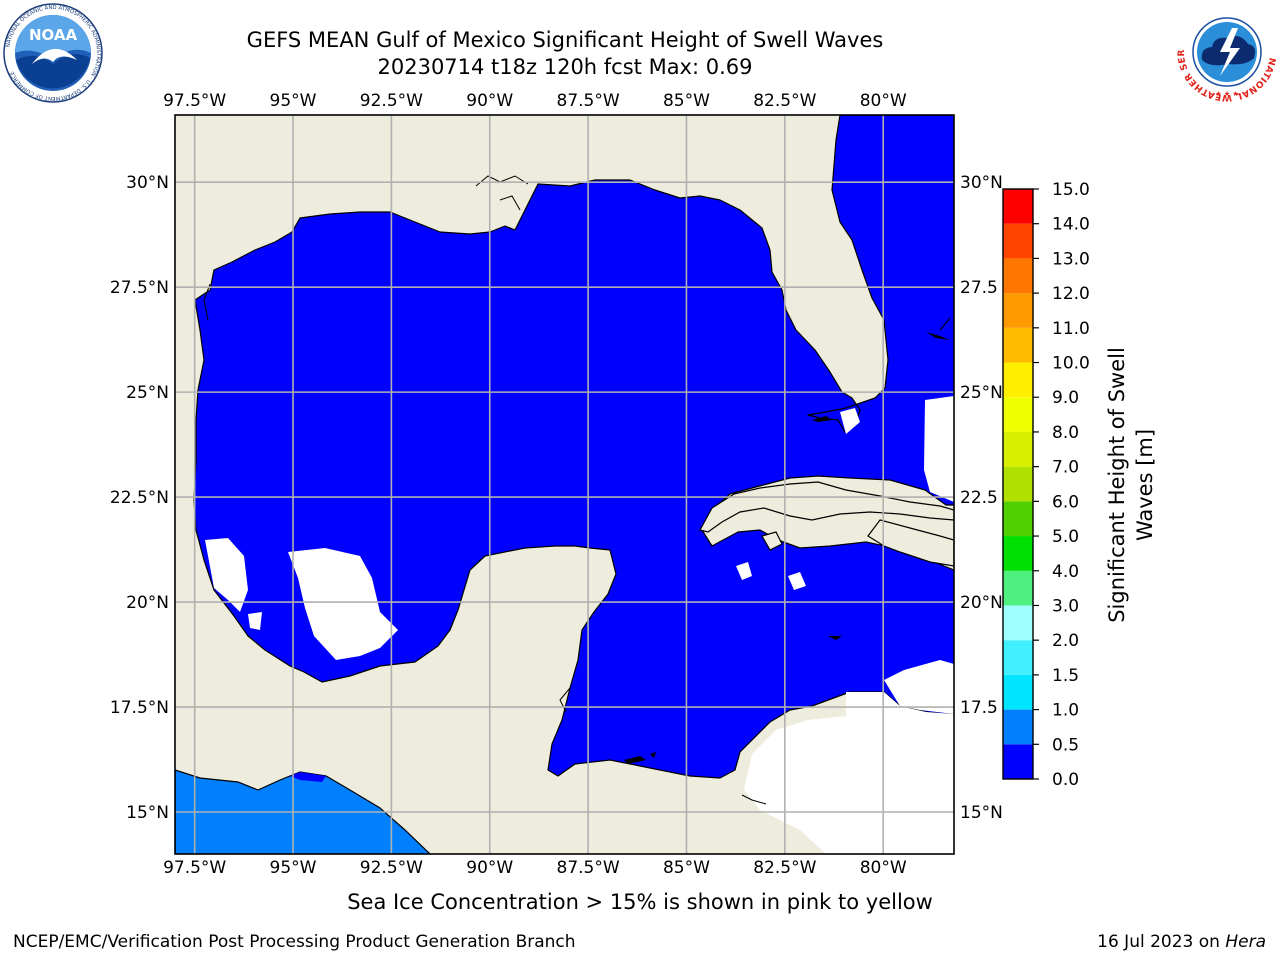 The image size is (1280, 960). Describe the element at coordinates (565, 67) in the screenshot. I see `map-subtitle: 20230714 t18z 120h fcst Max: 0.69` at that location.